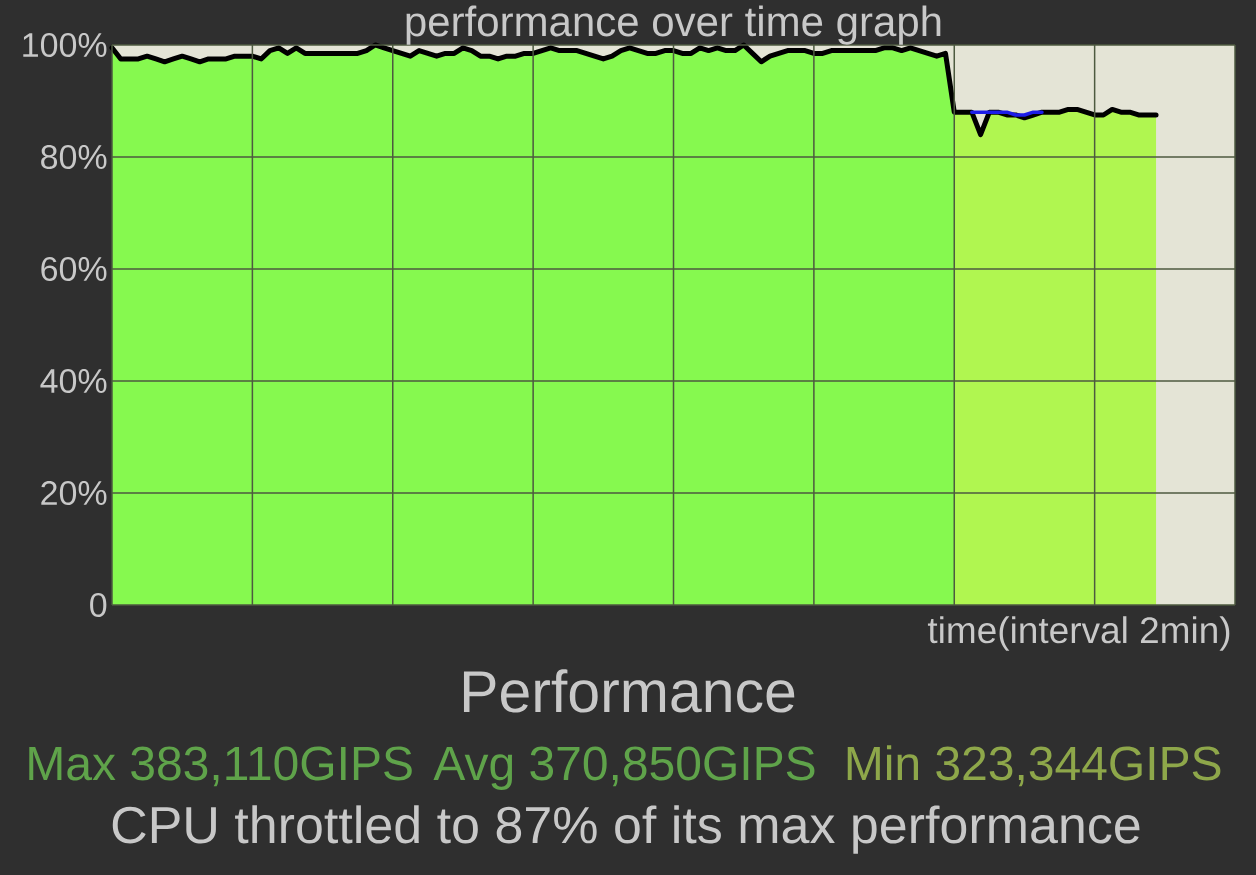  Describe the element at coordinates (673, 25) in the screenshot. I see `chart-title: performance over time graph` at that location.